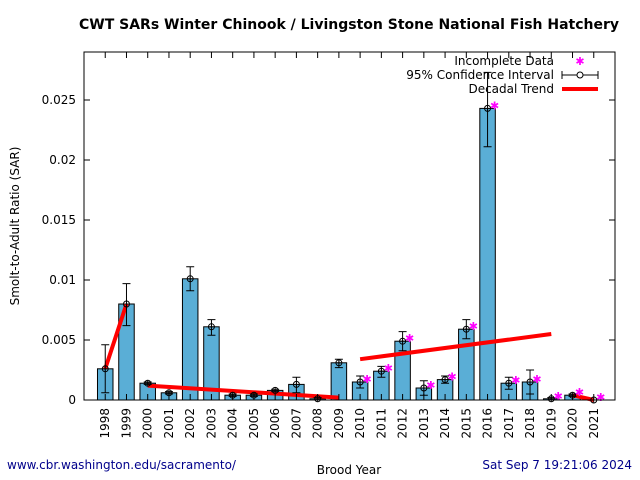 The image size is (640, 480). Describe the element at coordinates (580, 75) in the screenshot. I see `legend-ci-point` at that location.